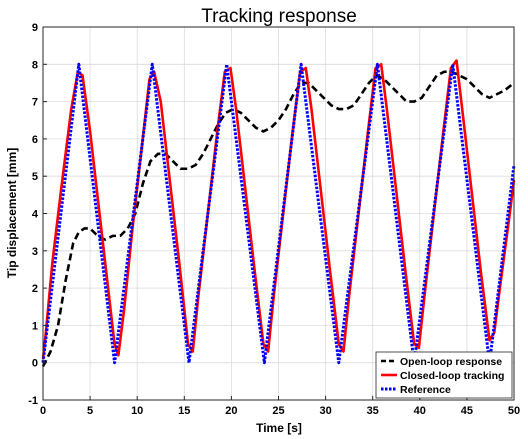  Describe the element at coordinates (231, 411) in the screenshot. I see `x-tick-label: 20` at that location.